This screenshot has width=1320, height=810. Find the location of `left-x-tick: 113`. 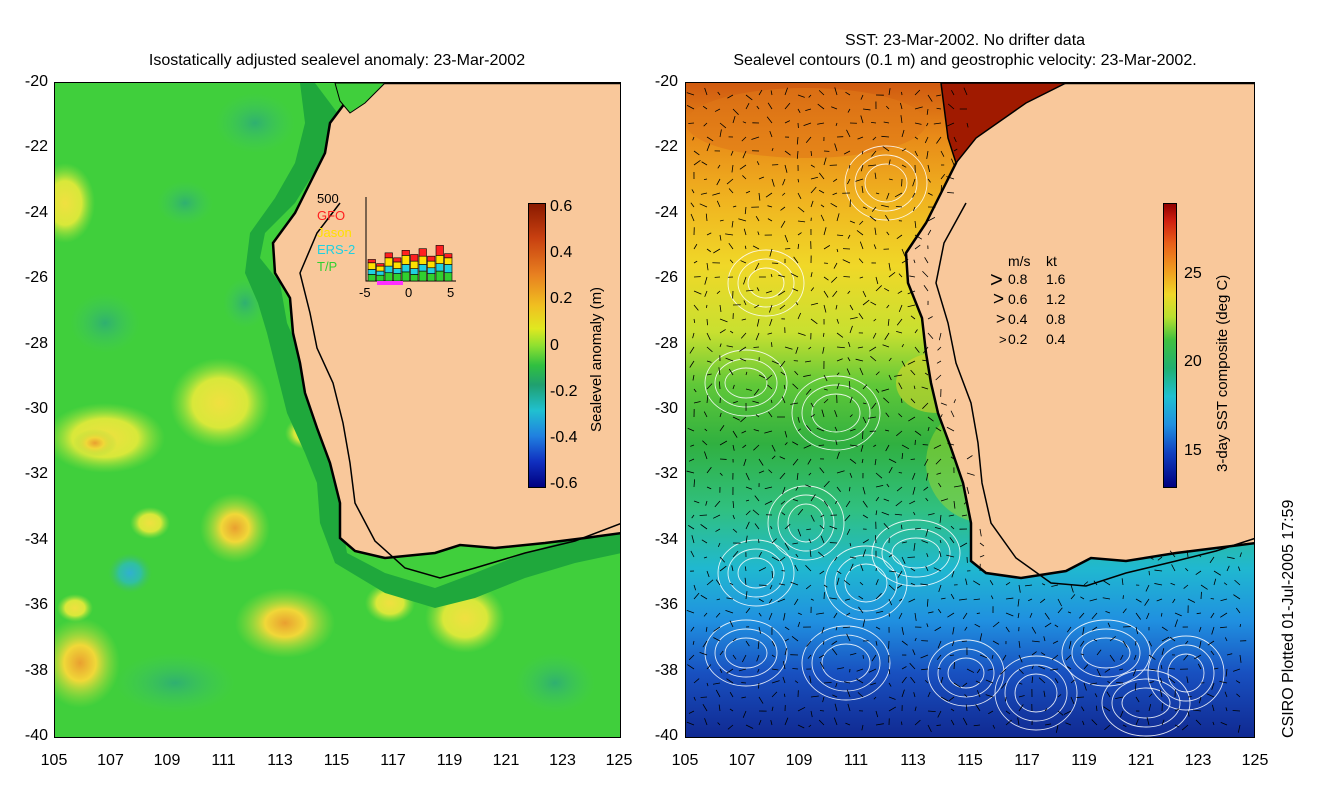

left-x-tick: 113 is located at coordinates (280, 760).